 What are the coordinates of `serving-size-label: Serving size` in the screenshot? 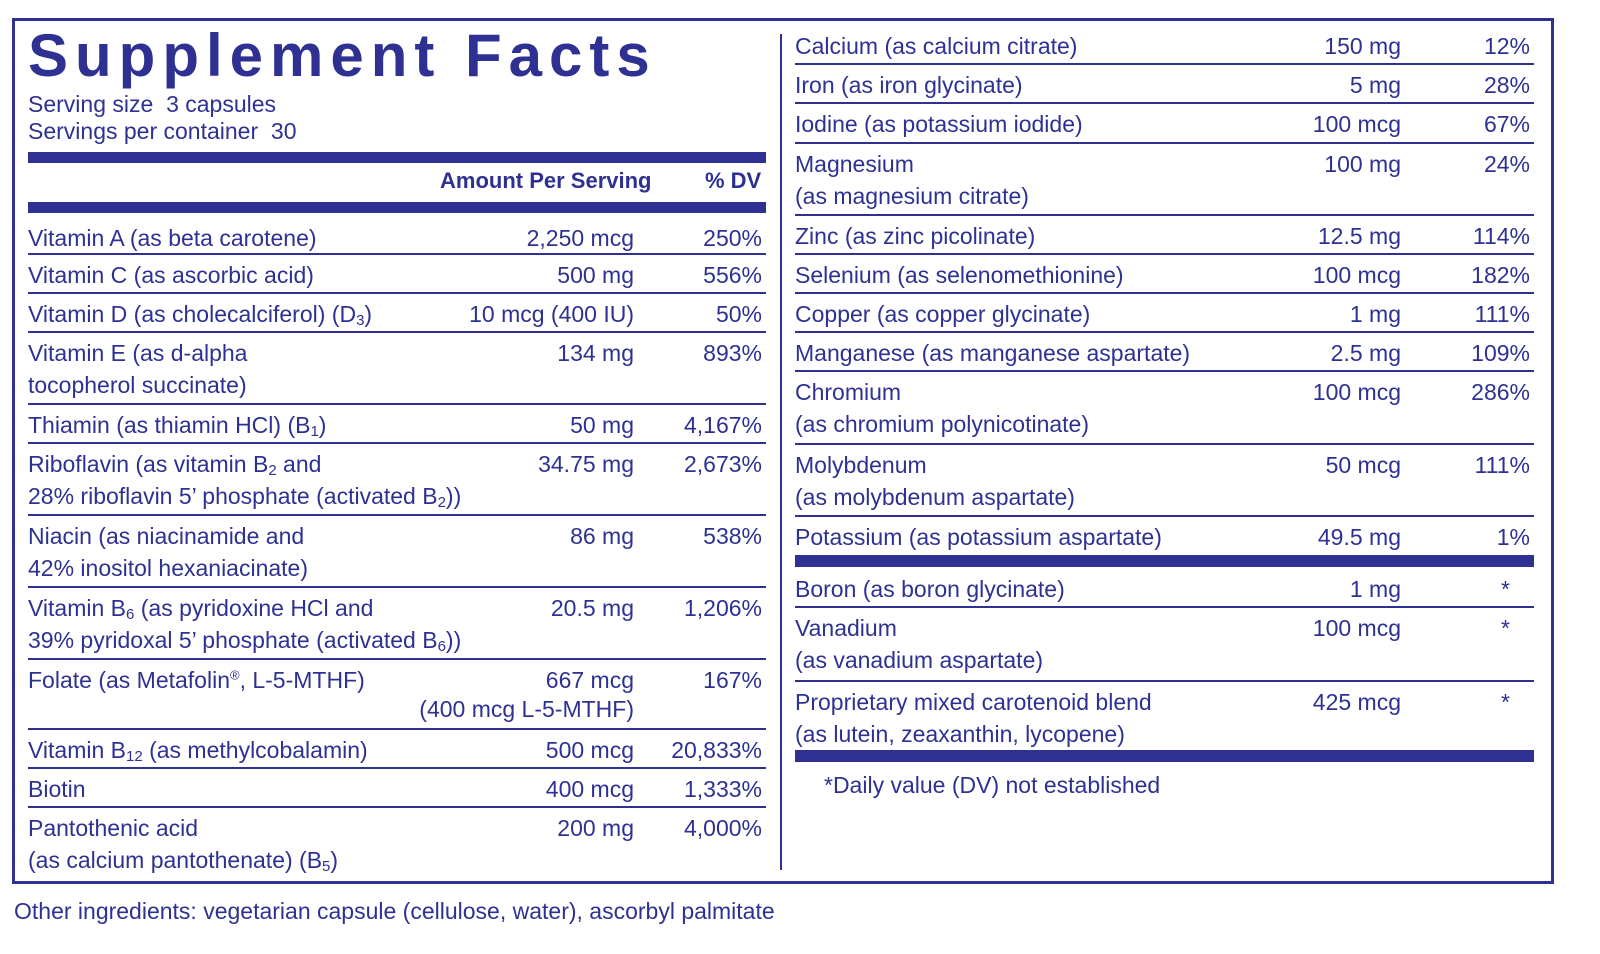 It's located at (91, 104).